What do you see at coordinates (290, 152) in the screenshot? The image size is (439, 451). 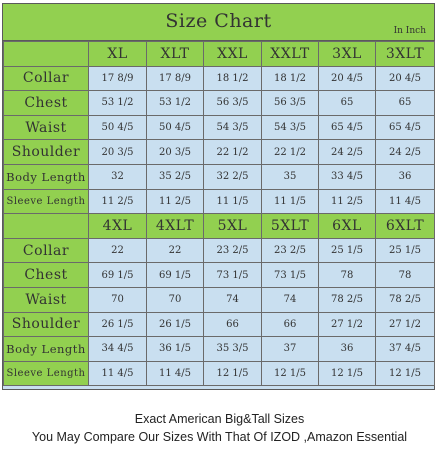 I see `table-cell: 22 1/2` at bounding box center [290, 152].